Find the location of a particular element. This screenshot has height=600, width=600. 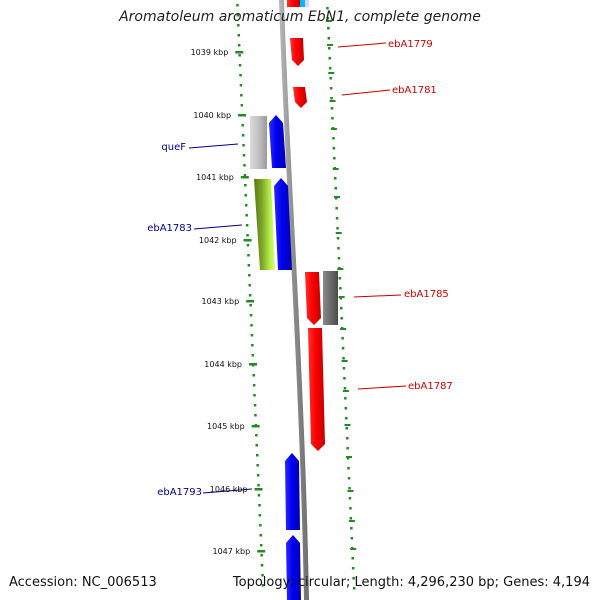

gene-grey-queF is located at coordinates (258, 142).